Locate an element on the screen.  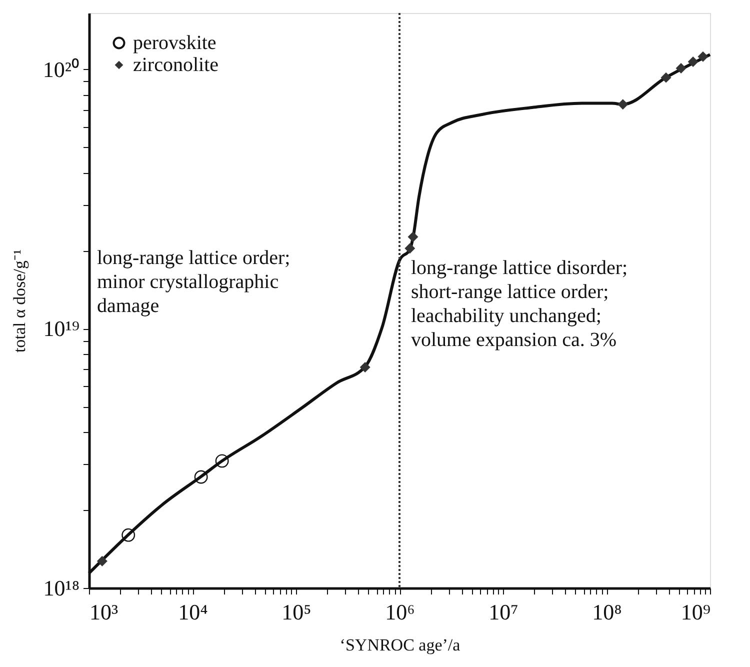
x-tick-label: 10⁷ is located at coordinates (503, 612).